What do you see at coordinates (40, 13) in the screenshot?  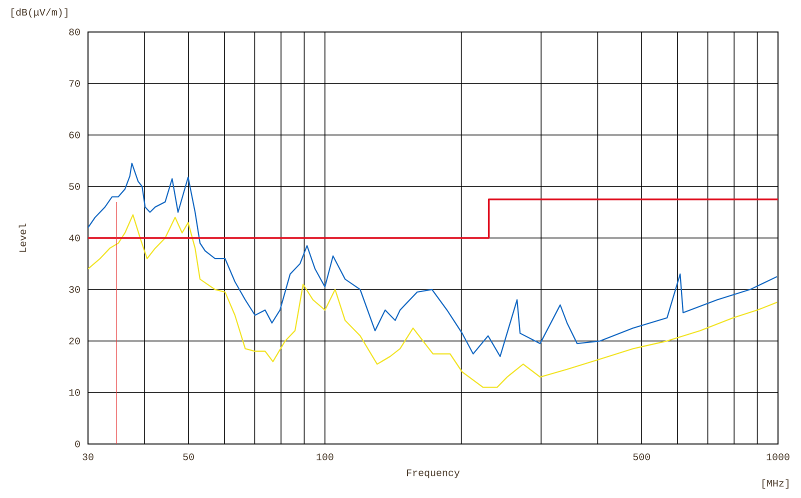 I see `text: [dB(μV/m)]` at bounding box center [40, 13].